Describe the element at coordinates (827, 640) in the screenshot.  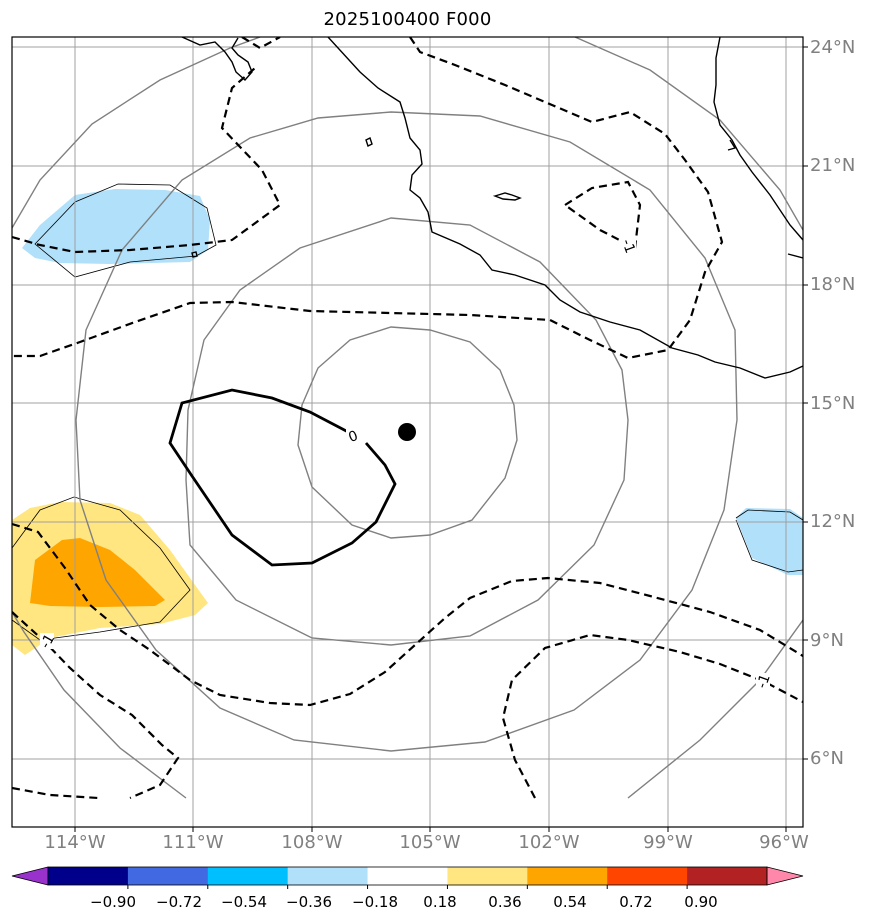
I see `lat-label-9n: 9°N` at that location.